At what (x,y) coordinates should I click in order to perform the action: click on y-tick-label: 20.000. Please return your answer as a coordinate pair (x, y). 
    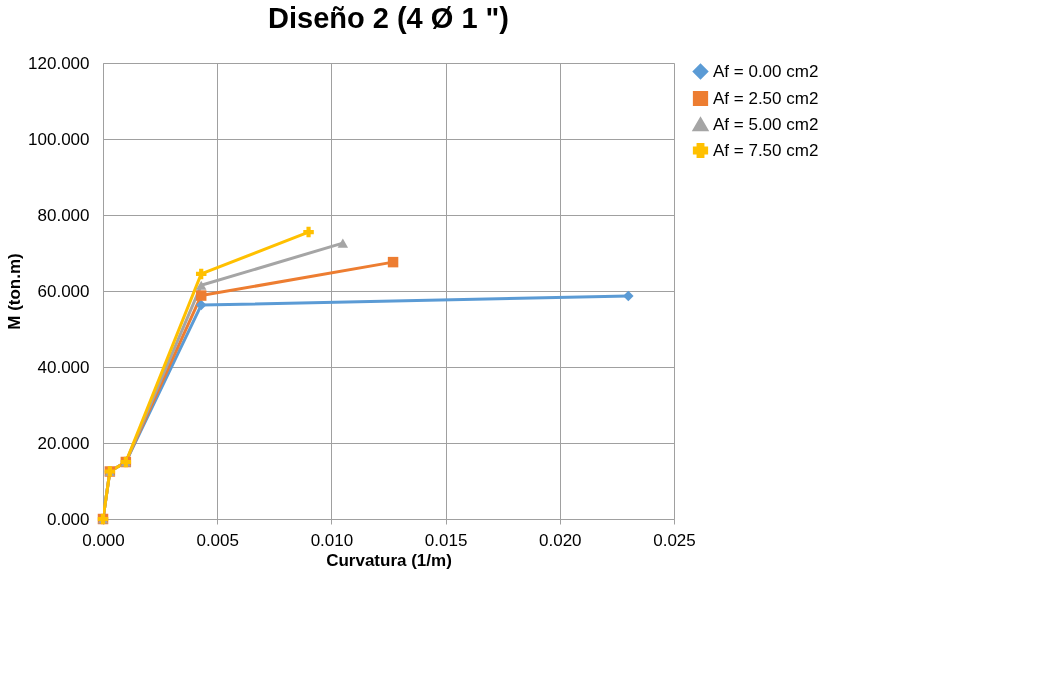
    Looking at the image, I should click on (63, 443).